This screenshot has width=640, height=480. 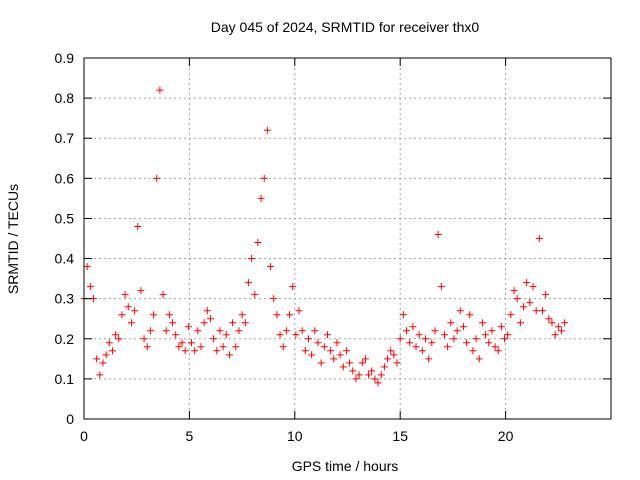 I want to click on y-tick-label: 0.1, so click(x=65, y=379).